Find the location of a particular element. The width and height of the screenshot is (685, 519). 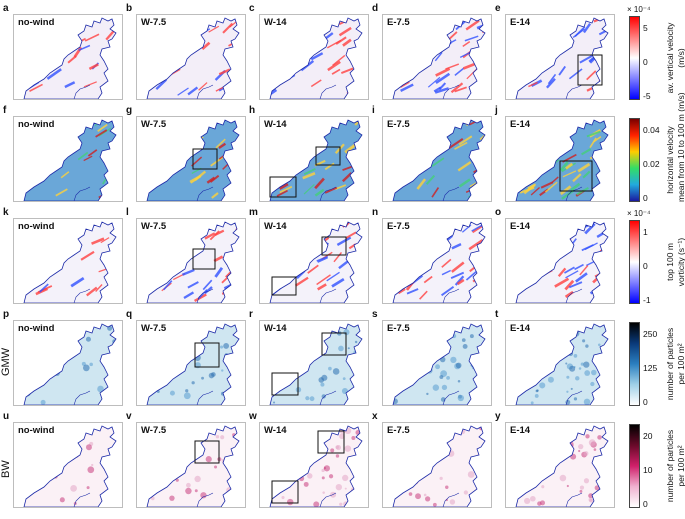

map-panel-a: no-wind is located at coordinates (68, 57).